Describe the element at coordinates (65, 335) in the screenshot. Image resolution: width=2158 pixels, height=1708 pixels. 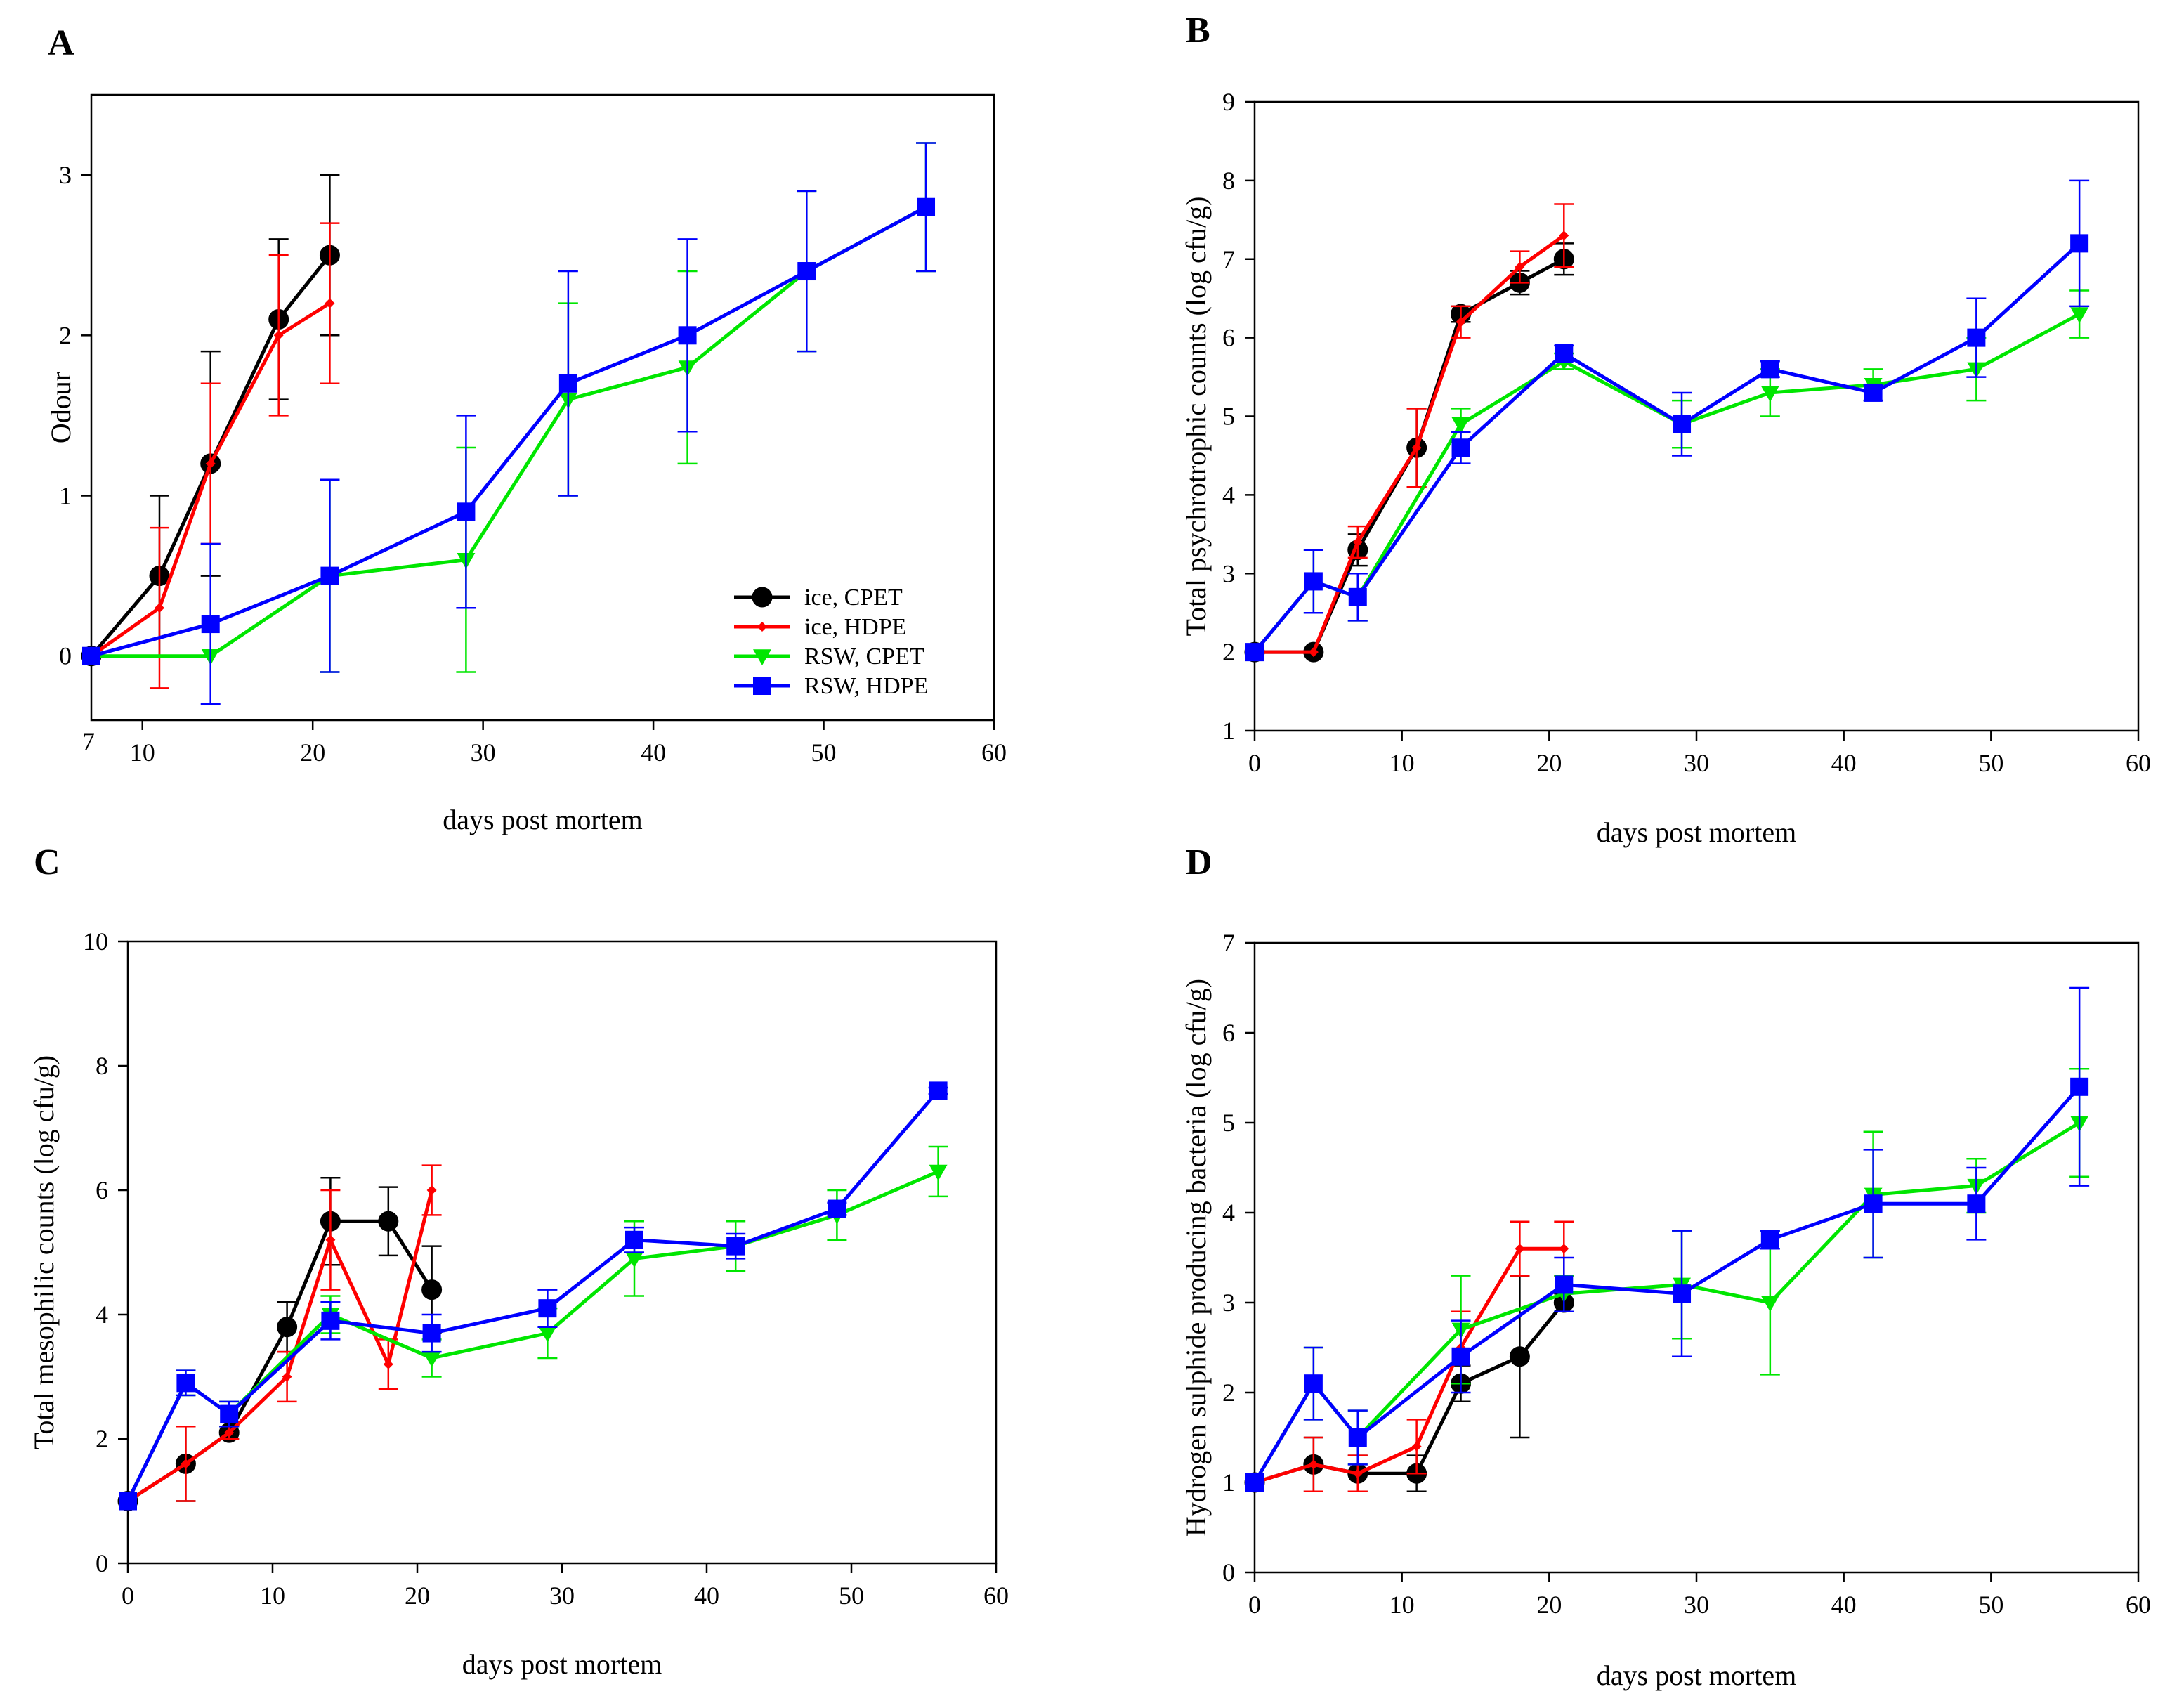
I see `panel-a-ytick-label: 2` at that location.